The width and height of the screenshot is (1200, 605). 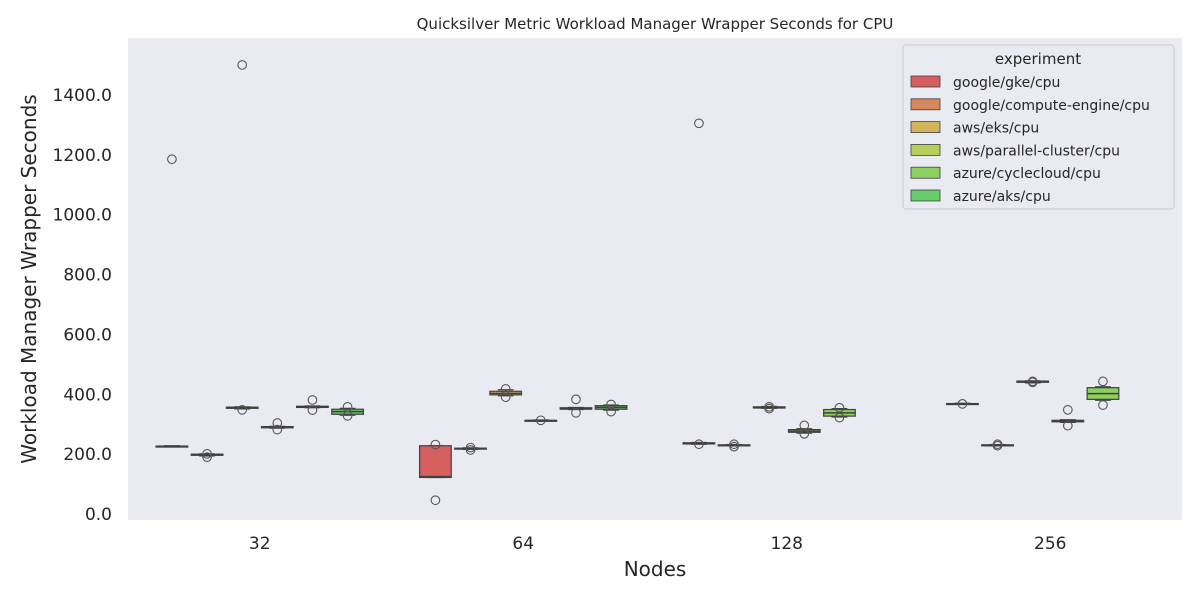 I want to click on box, so click(x=435, y=462).